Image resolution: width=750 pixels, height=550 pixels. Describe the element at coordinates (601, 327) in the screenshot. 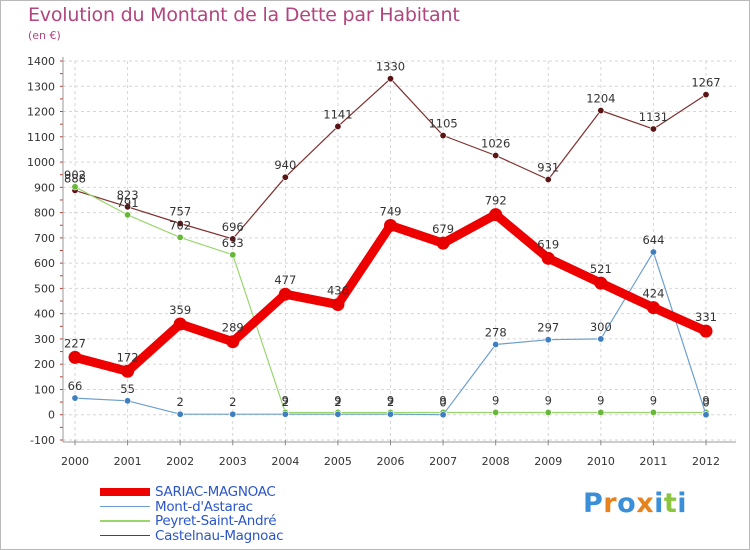

I see `data-label: 300` at that location.